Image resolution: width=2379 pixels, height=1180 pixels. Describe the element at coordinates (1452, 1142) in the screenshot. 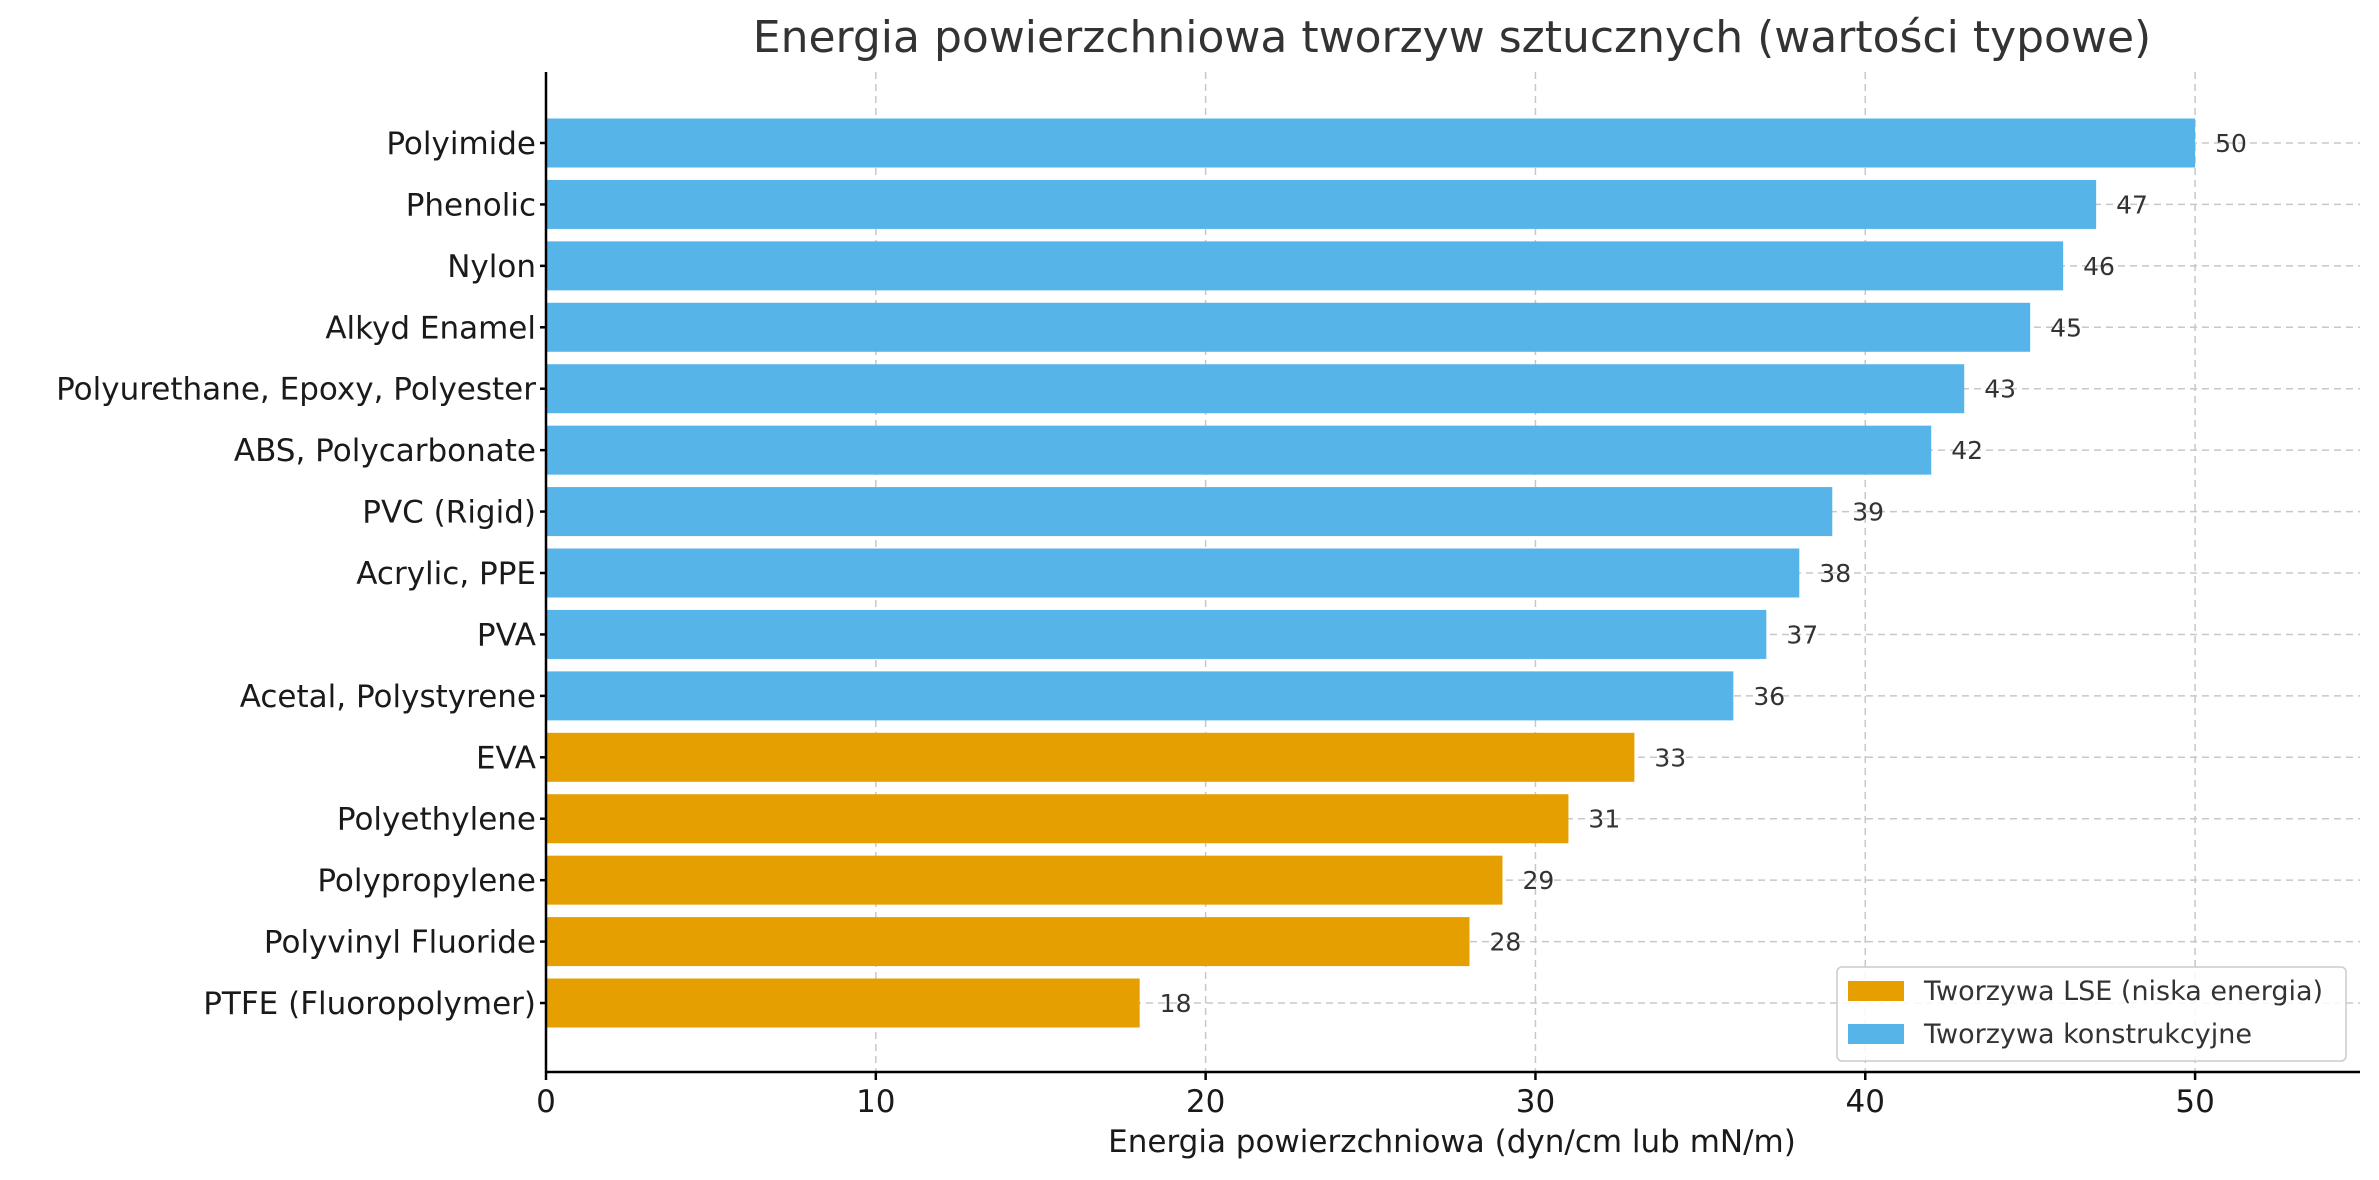

I see `x-axis-label: Energia powierzchniowa (dyn/cm lub mN/m)` at that location.